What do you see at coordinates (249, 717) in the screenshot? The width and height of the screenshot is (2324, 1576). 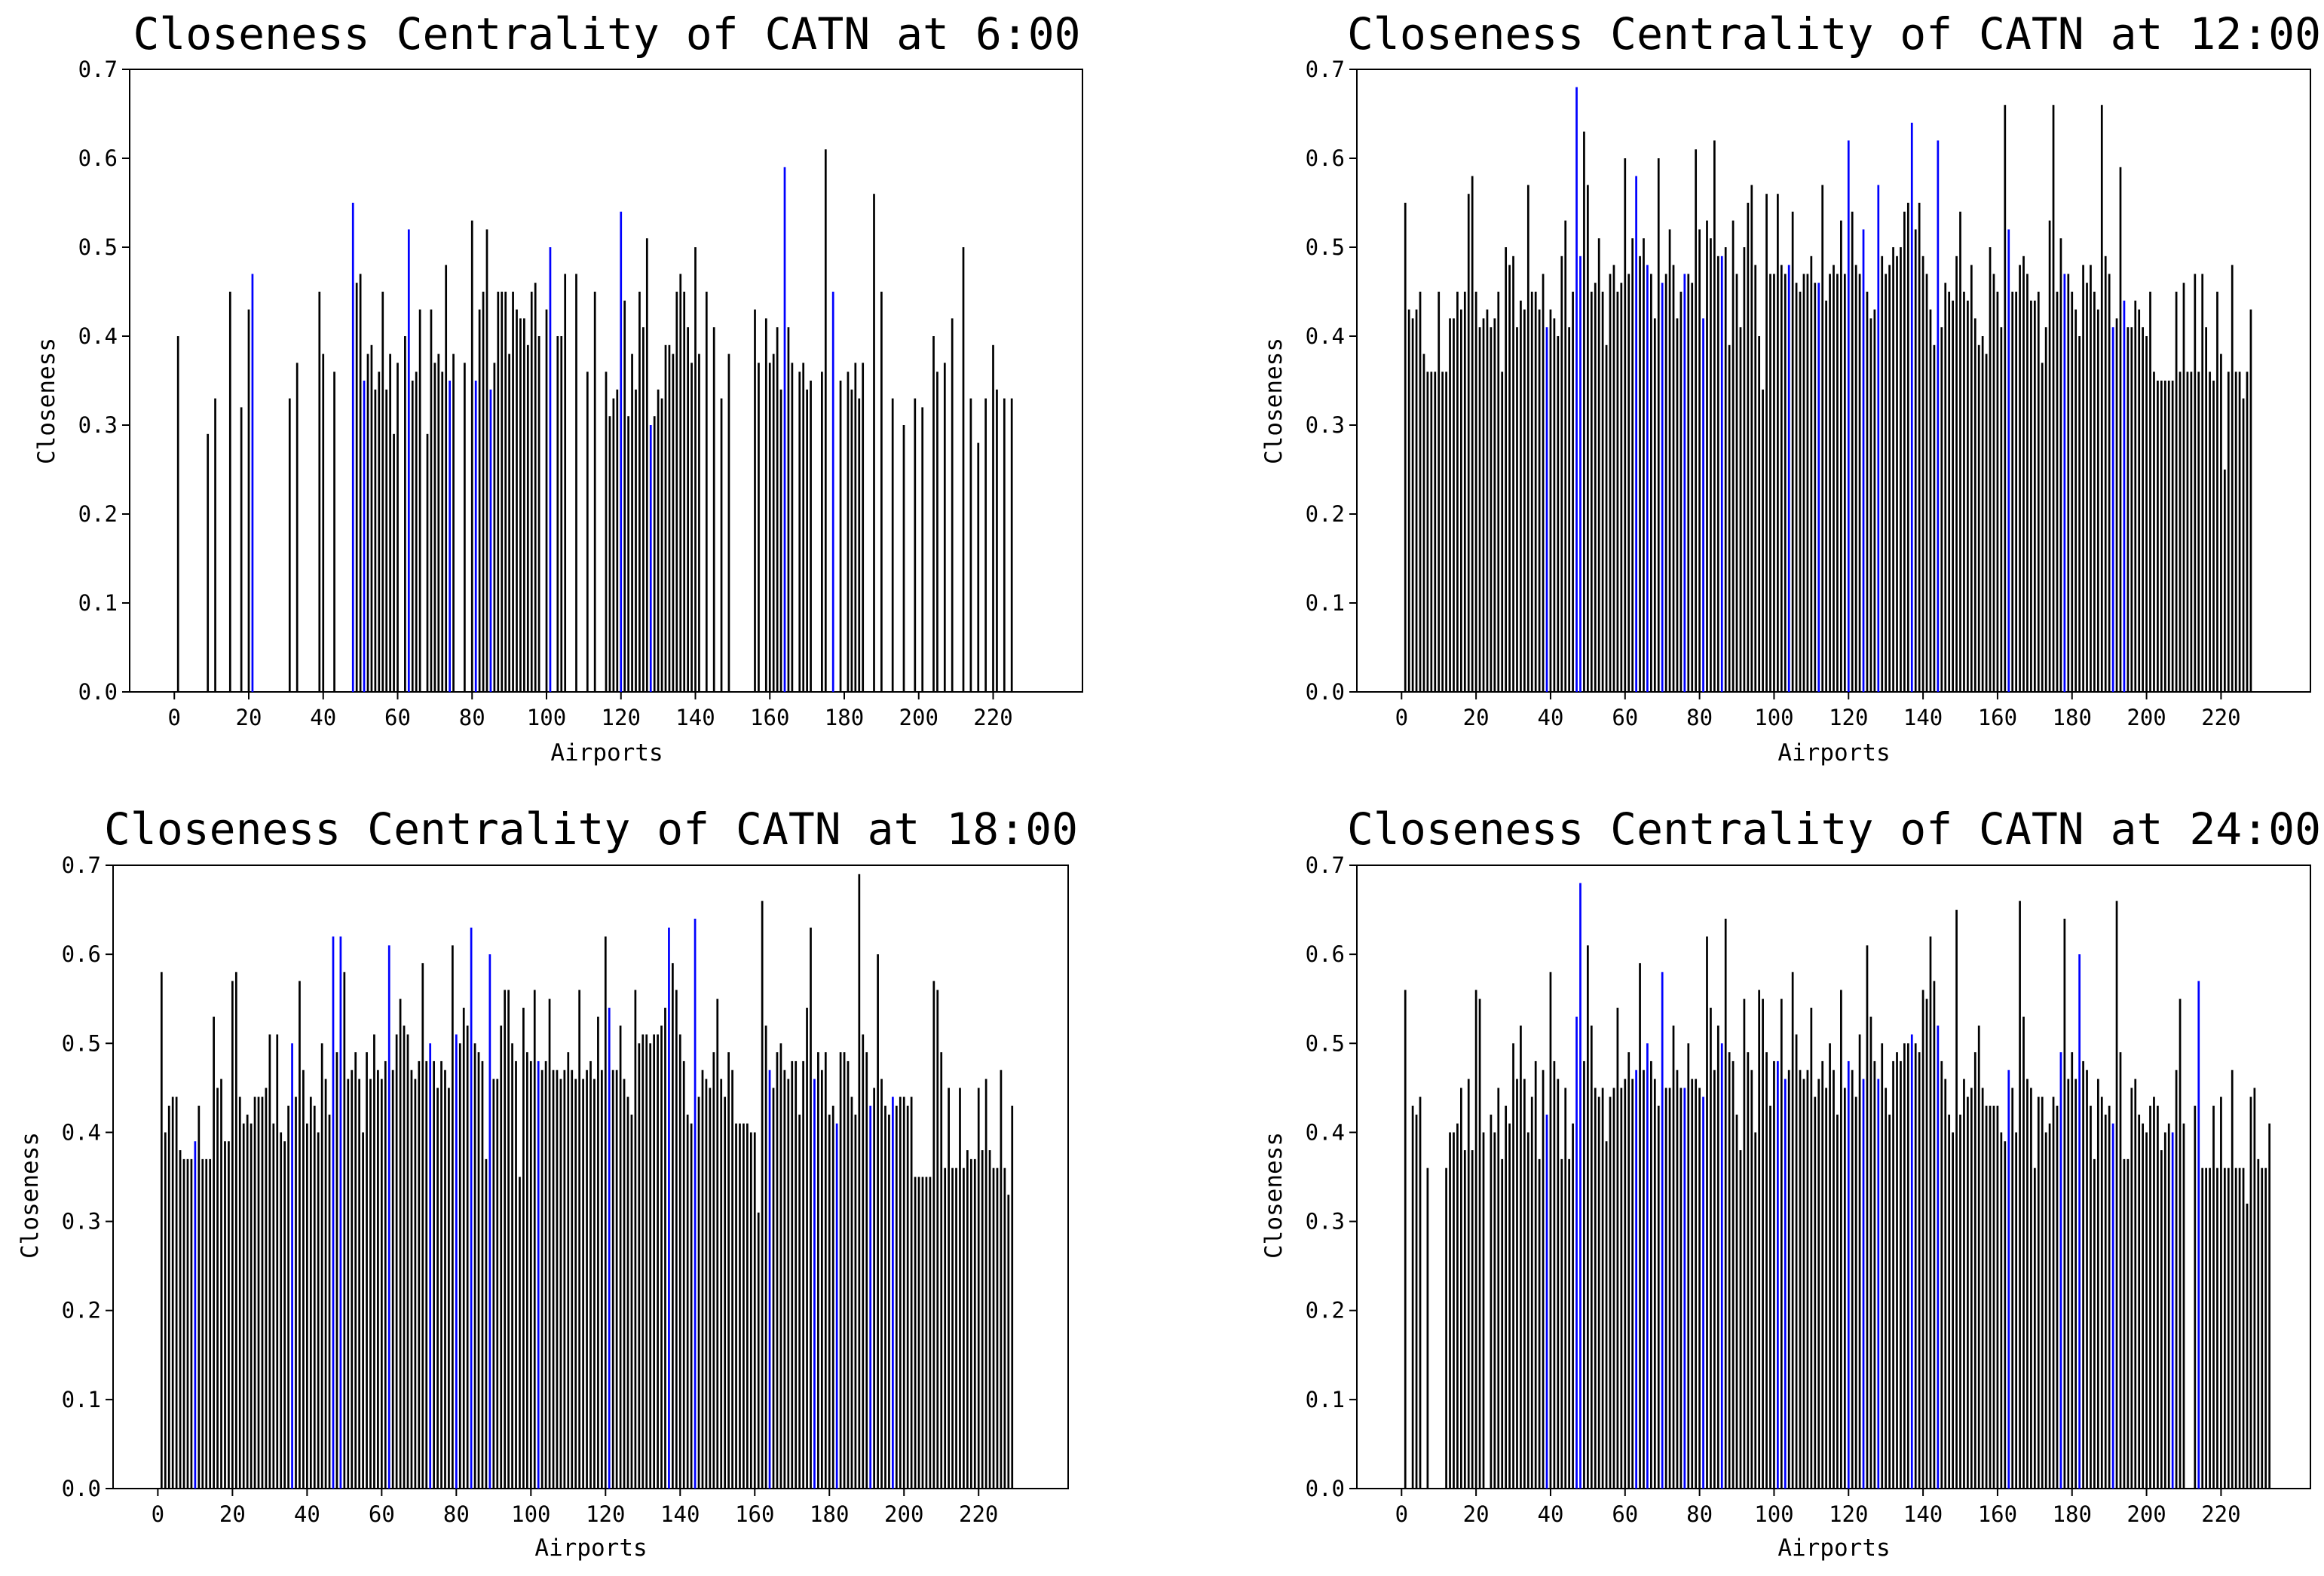 I see `x-tick-label: 20` at bounding box center [249, 717].